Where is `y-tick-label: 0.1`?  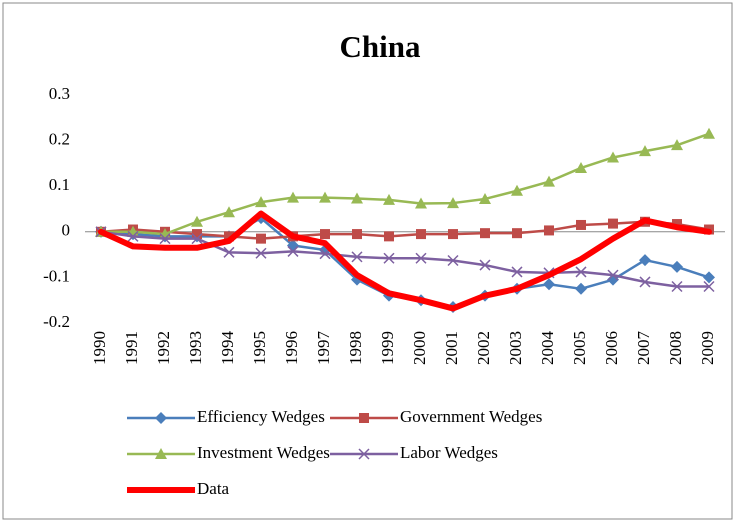
y-tick-label: 0.1 is located at coordinates (59, 184).